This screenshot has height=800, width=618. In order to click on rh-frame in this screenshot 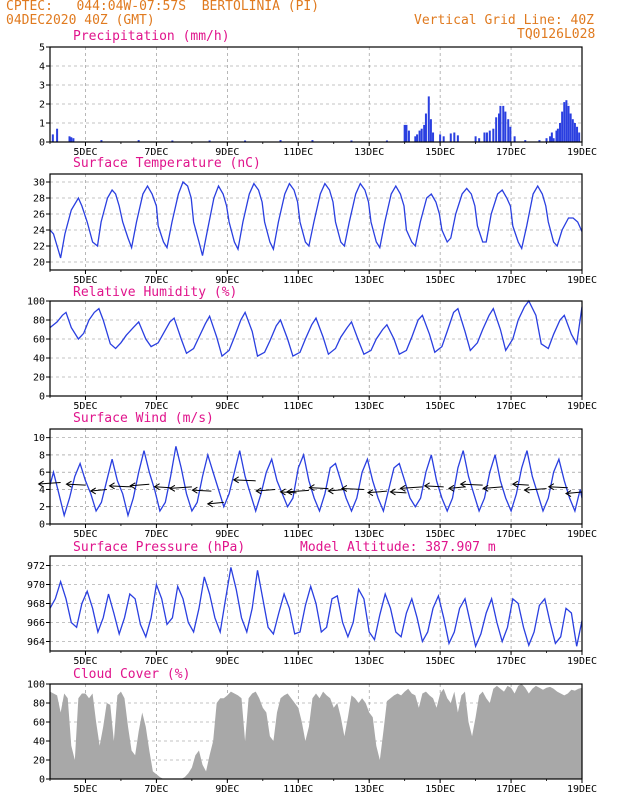, I will do `click(316, 348)`.